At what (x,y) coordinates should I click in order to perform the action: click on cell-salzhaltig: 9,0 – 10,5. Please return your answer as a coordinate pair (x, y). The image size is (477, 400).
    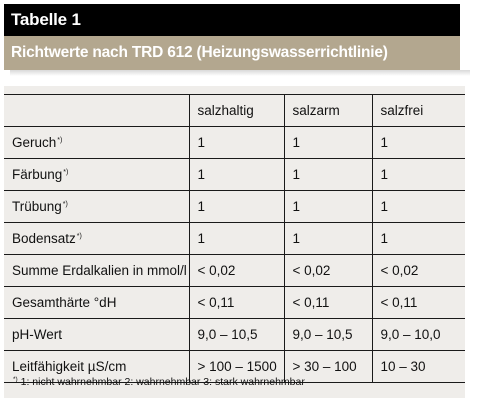
    Looking at the image, I should click on (236, 334).